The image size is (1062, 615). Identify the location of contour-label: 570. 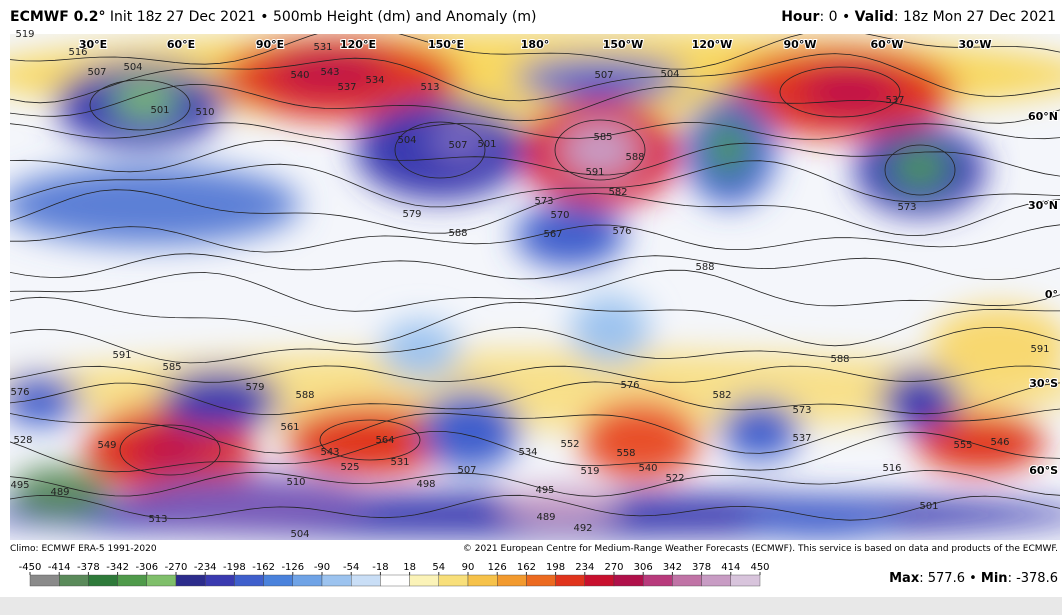
(559, 215).